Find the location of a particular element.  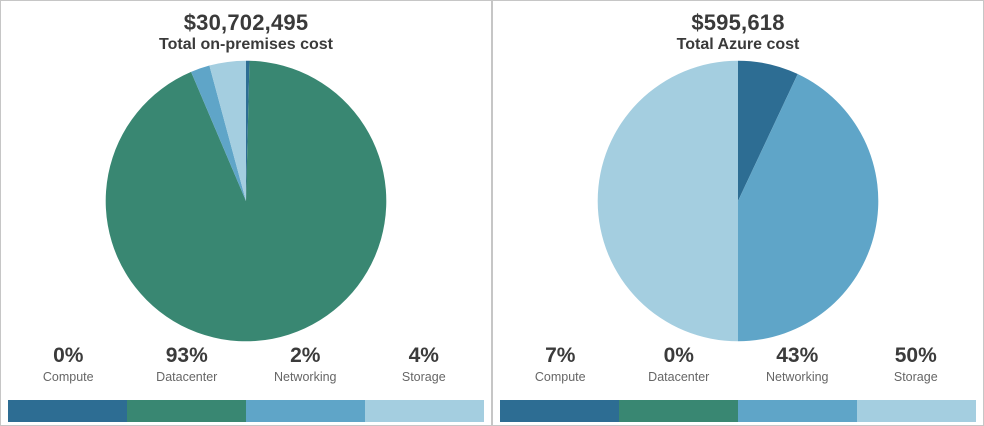

onprem-legend-colorbar is located at coordinates (246, 411).